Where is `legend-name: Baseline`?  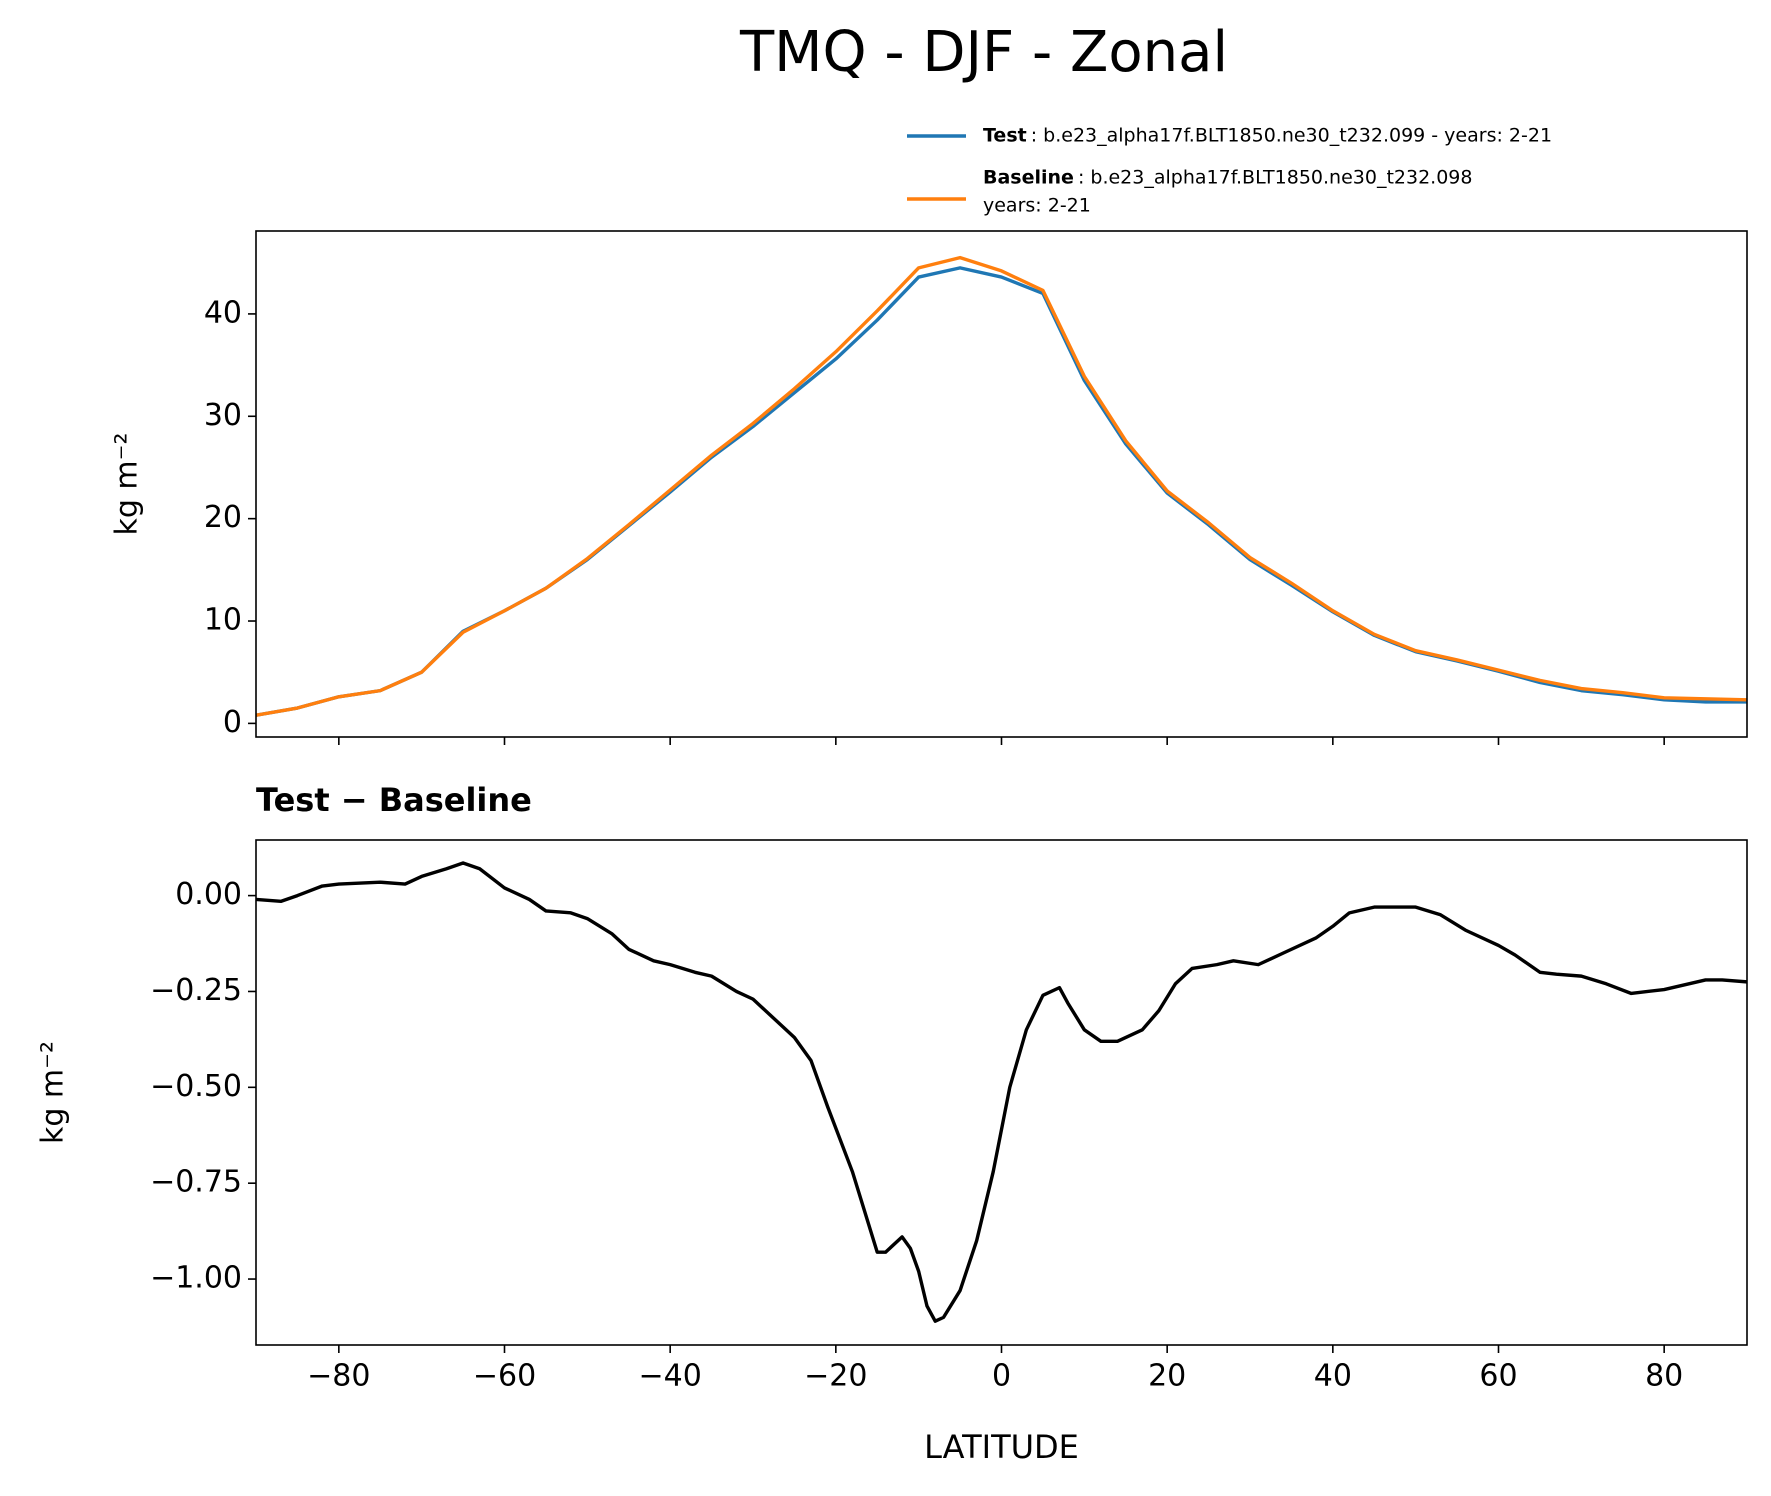 legend-name: Baseline is located at coordinates (1028, 178).